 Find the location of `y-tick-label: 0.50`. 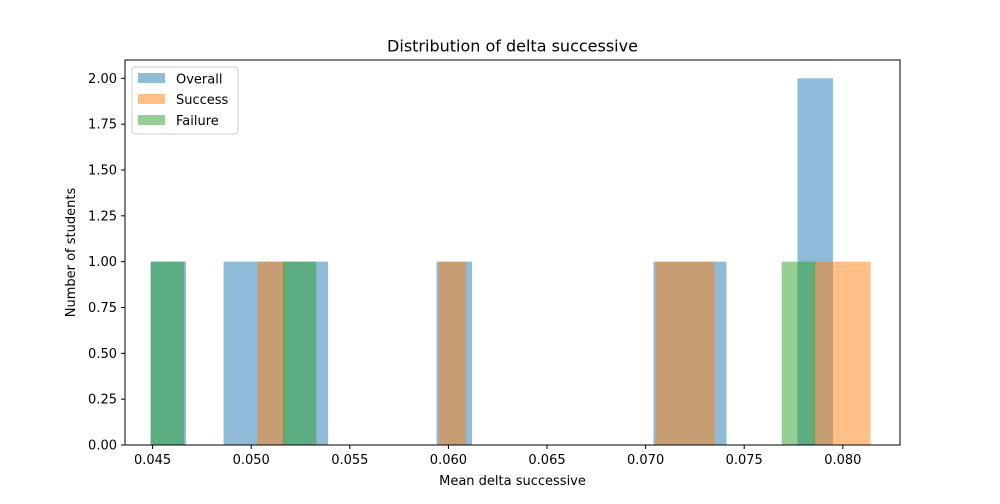

y-tick-label: 0.50 is located at coordinates (102, 354).